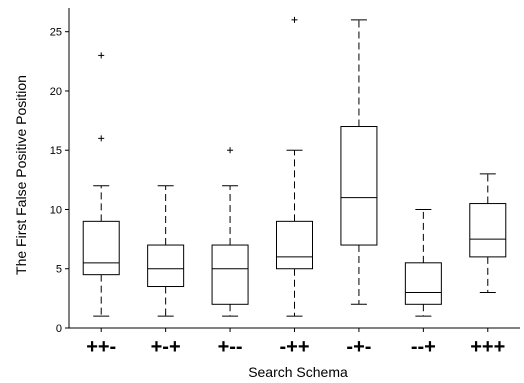 The width and height of the screenshot is (524, 383). Describe the element at coordinates (21, 175) in the screenshot. I see `y-axis-title: The First False Positive Position` at that location.